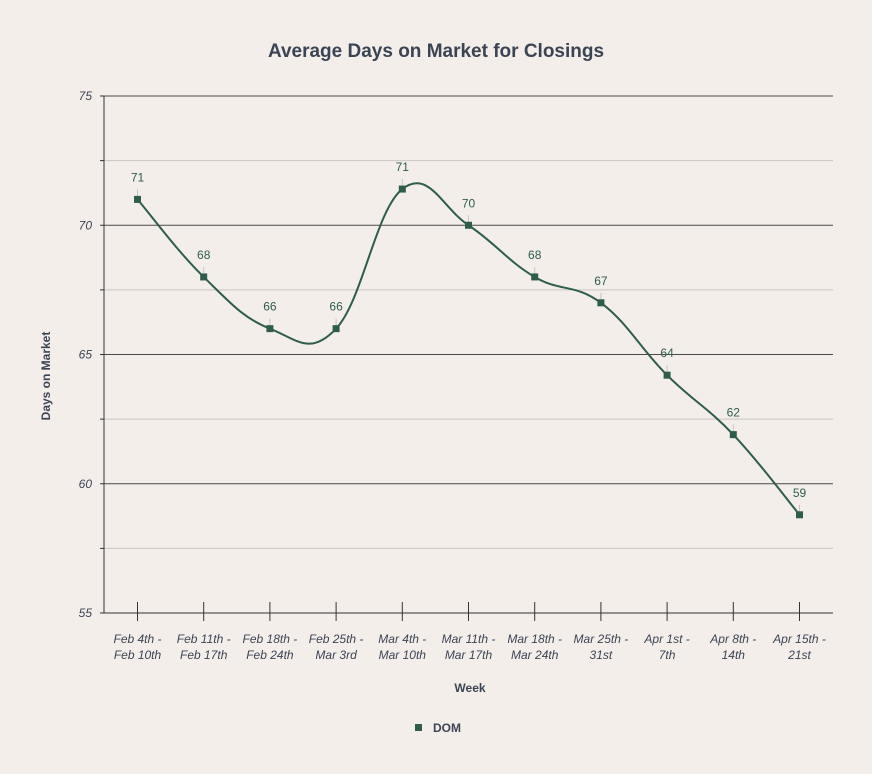  Describe the element at coordinates (336, 647) in the screenshot. I see `x-tick-label: Feb 25th -Mar 3rd` at that location.